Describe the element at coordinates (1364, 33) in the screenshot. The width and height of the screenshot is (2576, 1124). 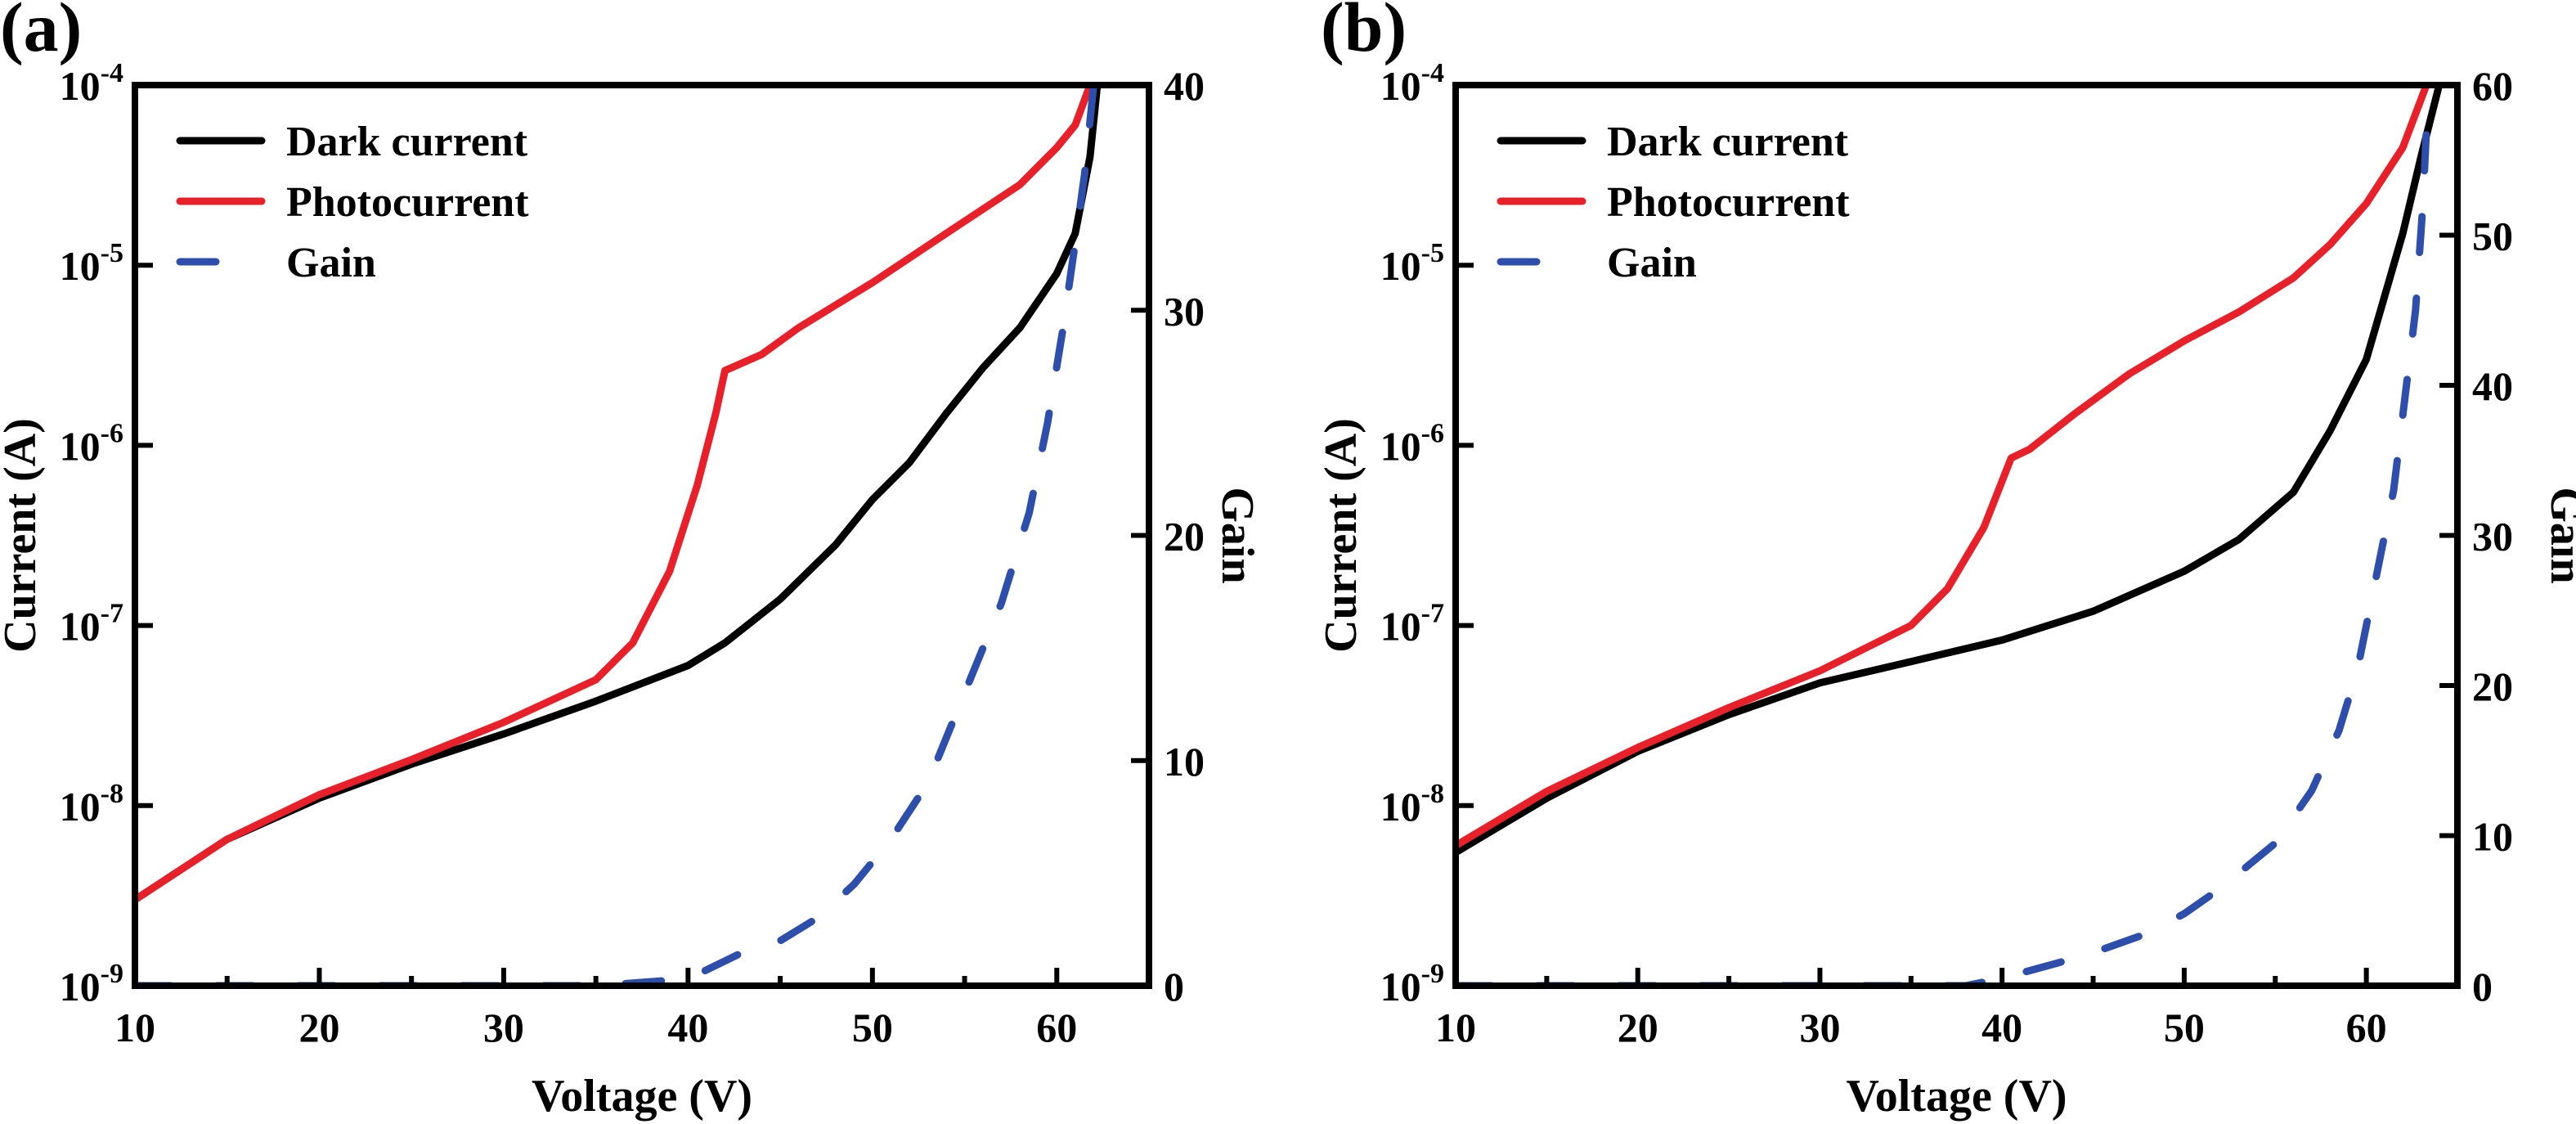
I see `panel-label: (b)` at that location.